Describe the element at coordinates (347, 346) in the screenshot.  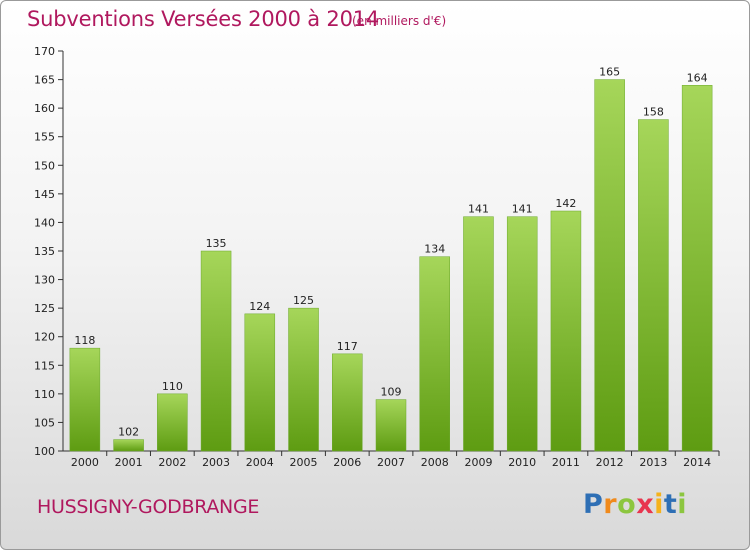
I see `data-label: 117` at that location.